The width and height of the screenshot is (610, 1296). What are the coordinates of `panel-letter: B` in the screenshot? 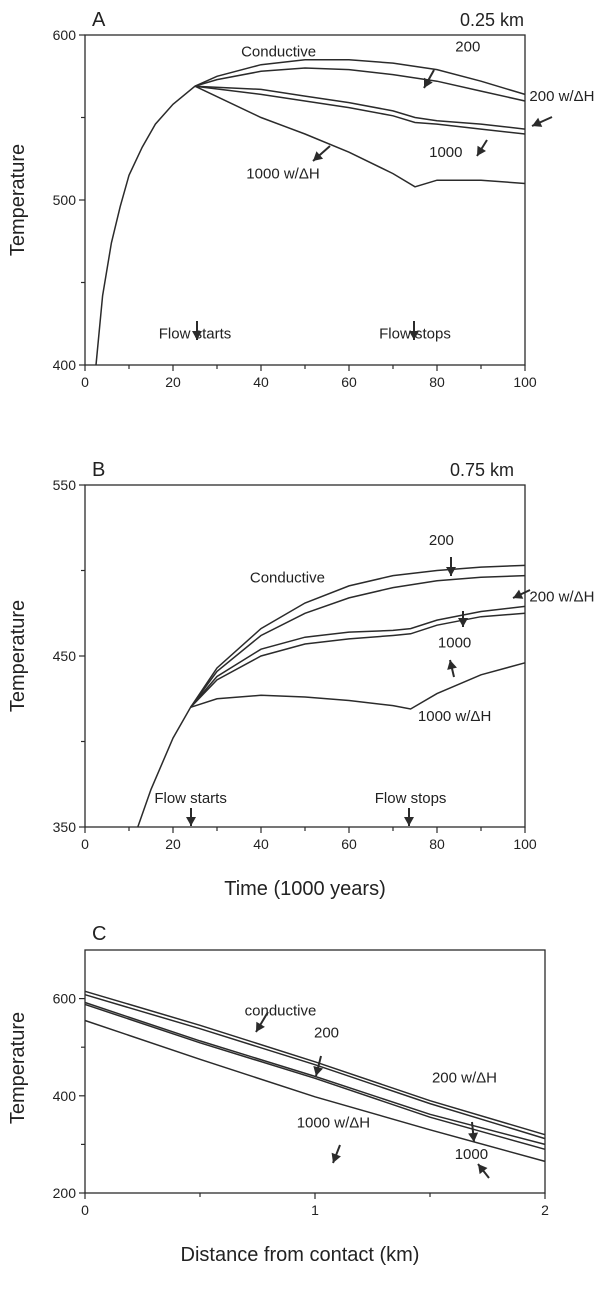 It's located at (98, 470).